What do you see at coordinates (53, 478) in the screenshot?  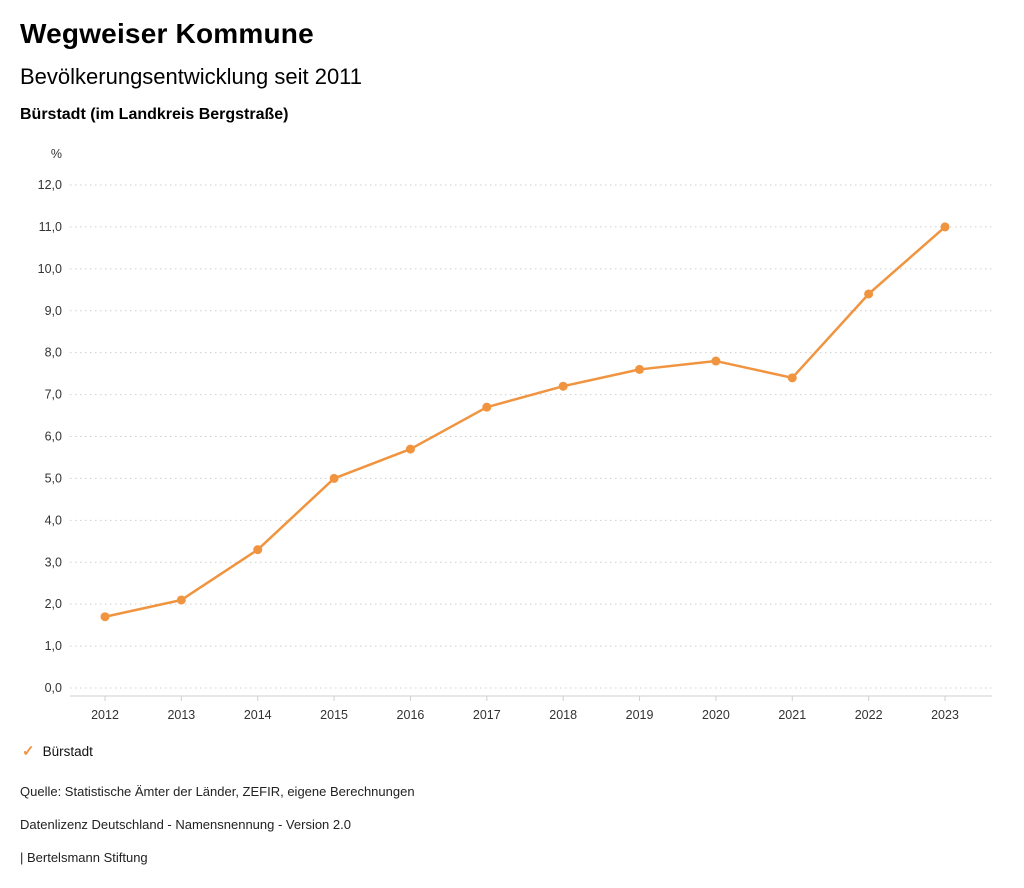 I see `svg-text: 5,0` at bounding box center [53, 478].